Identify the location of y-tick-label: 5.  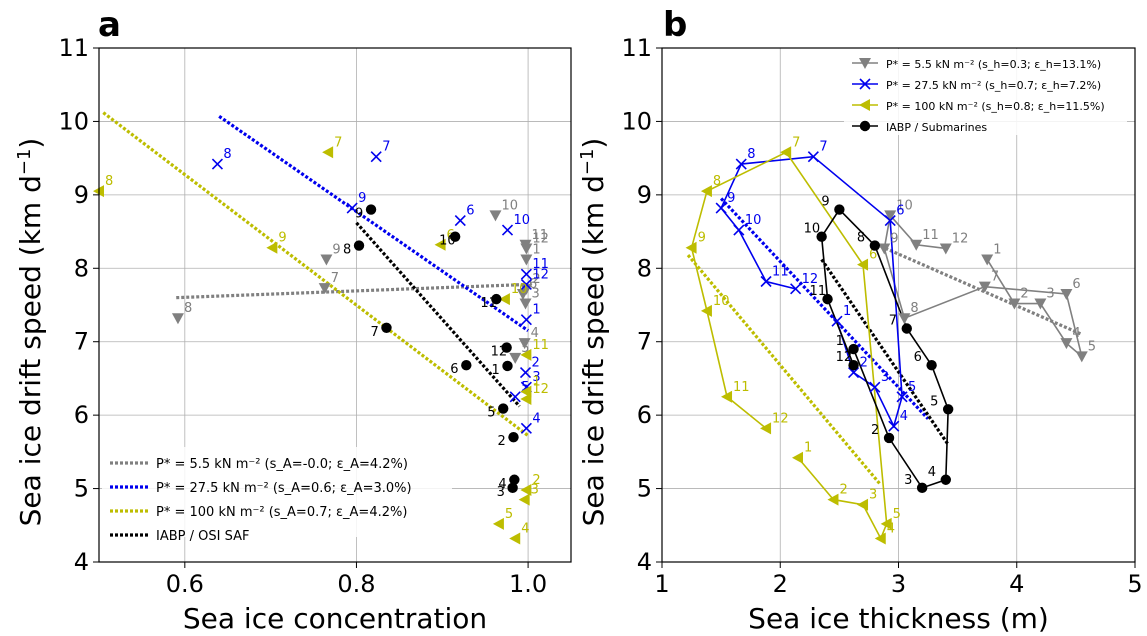
(644, 489).